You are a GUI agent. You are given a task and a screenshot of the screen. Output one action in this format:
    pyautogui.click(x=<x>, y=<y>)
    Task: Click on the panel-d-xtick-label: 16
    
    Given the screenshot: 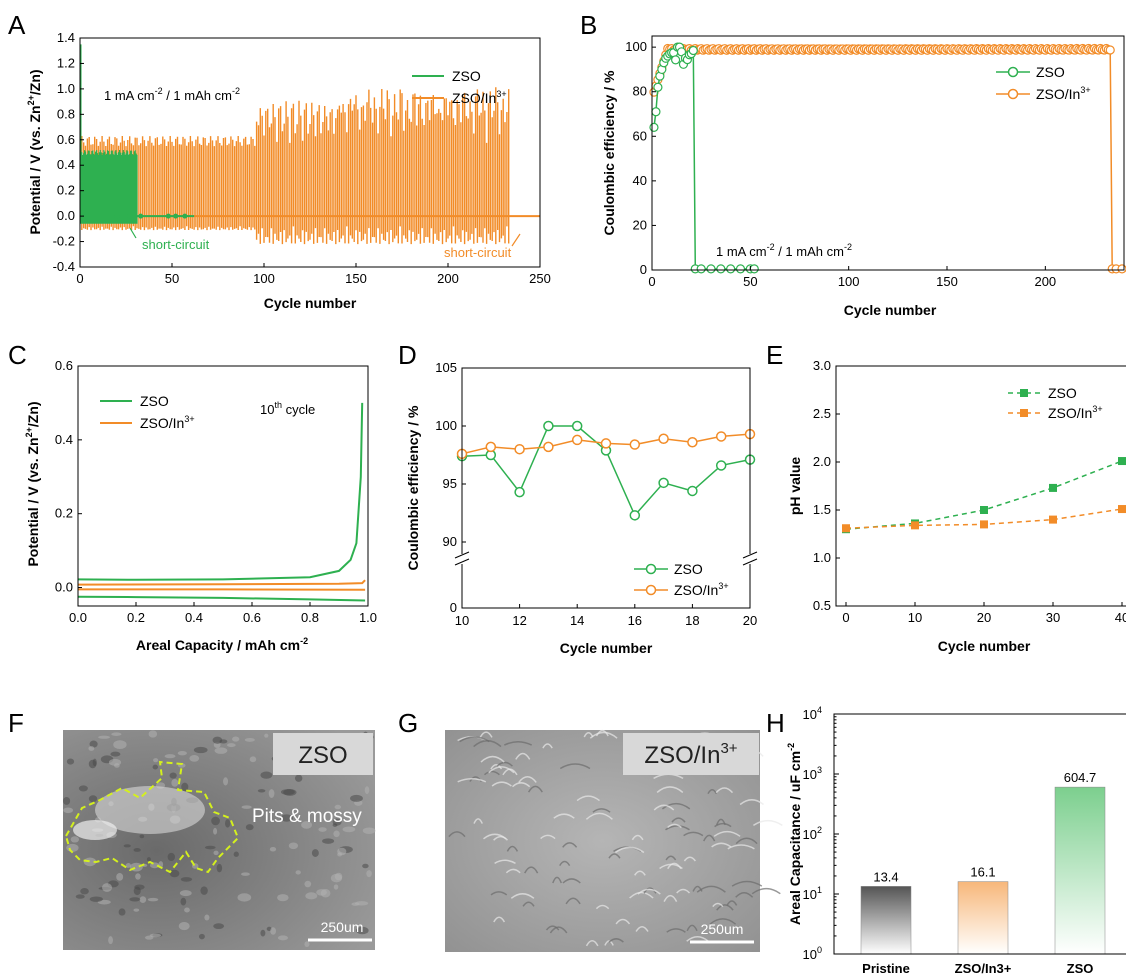 What is the action you would take?
    pyautogui.click(x=635, y=620)
    